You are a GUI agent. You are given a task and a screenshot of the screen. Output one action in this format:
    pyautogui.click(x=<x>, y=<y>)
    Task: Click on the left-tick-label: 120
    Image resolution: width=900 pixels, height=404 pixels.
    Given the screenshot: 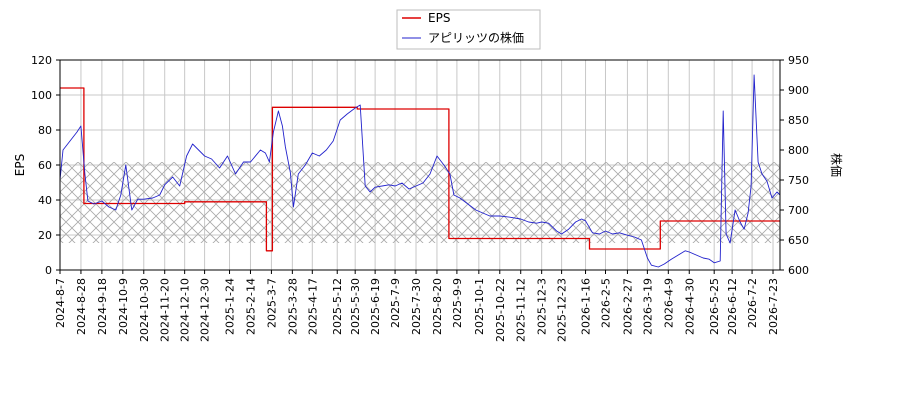 What is the action you would take?
    pyautogui.click(x=41, y=60)
    